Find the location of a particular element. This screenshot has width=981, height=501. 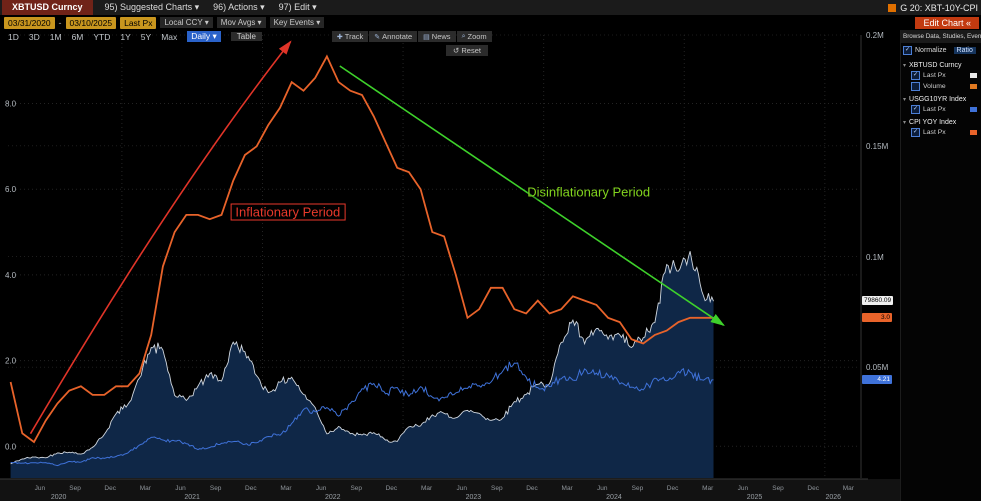

y-axis-left-label: 4.0 is located at coordinates (11, 275).